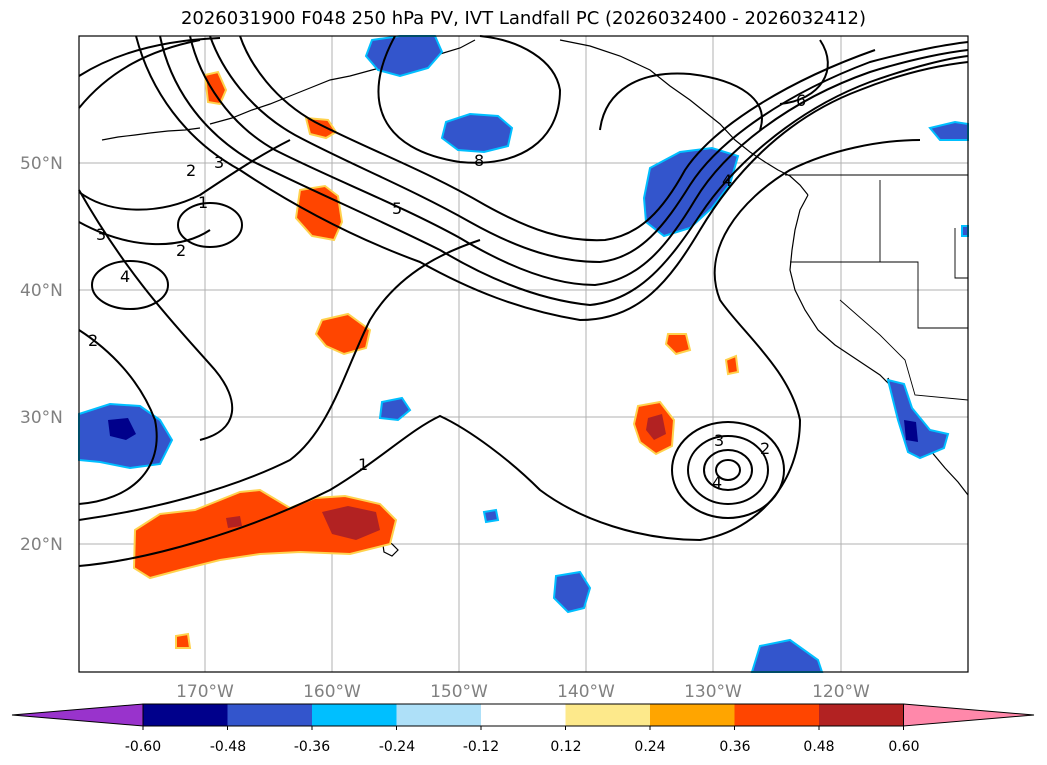  What do you see at coordinates (801, 100) in the screenshot?
I see `contour-label: 6` at bounding box center [801, 100].